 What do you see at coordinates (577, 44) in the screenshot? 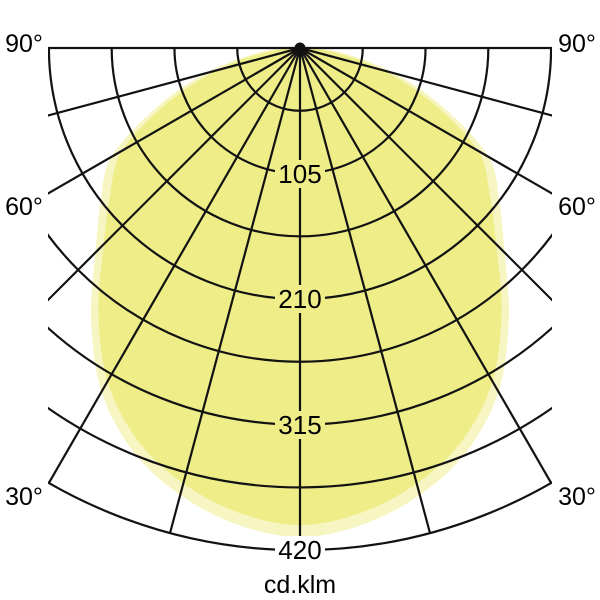
I see `angle-label-right-90: 90°` at bounding box center [577, 44].